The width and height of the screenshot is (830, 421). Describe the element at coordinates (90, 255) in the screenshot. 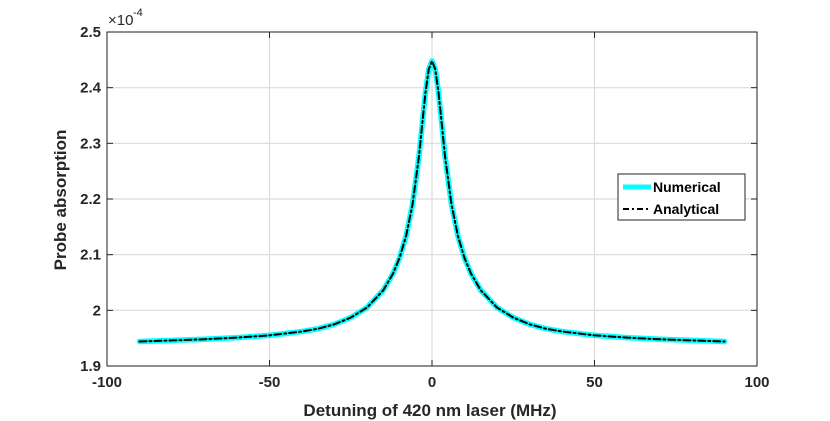

I see `y-tick-label: 2.1` at that location.